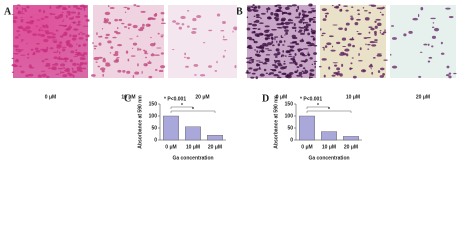  What do you see at coordinates (127, 98) in the screenshot?
I see `panel-label: C` at bounding box center [127, 98].